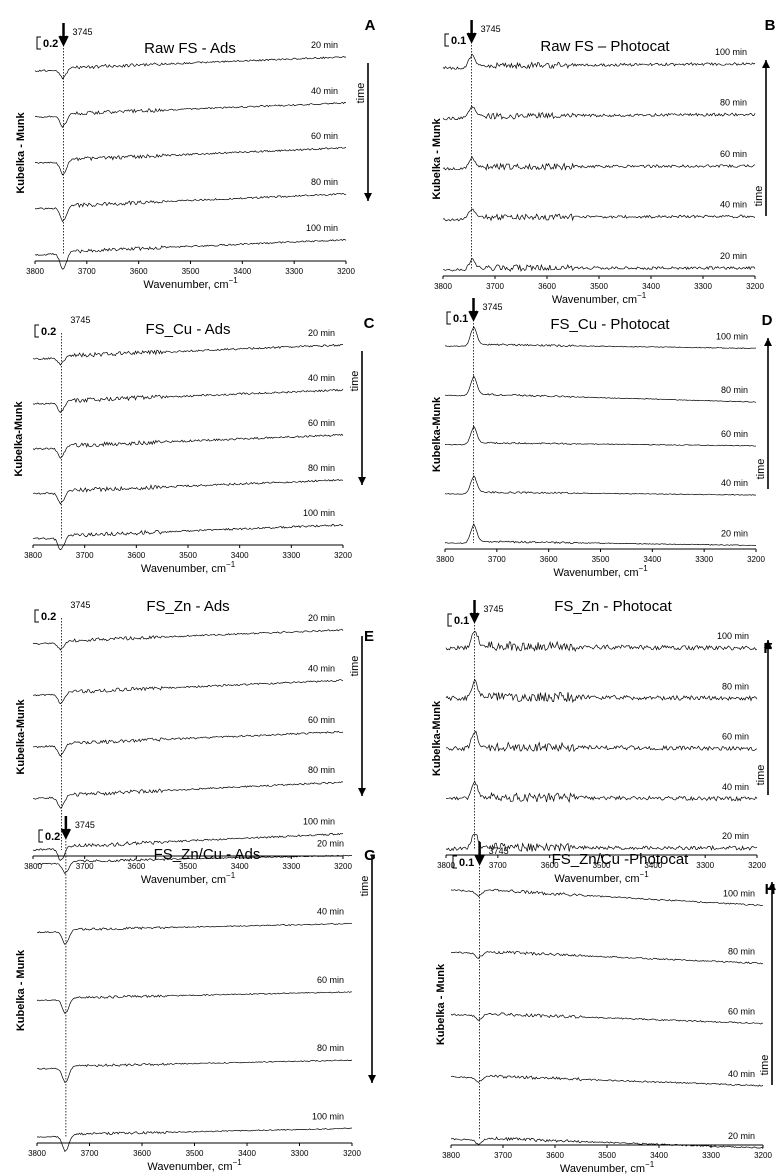  What do you see at coordinates (767, 320) in the screenshot?
I see `panel-letter: D` at bounding box center [767, 320].